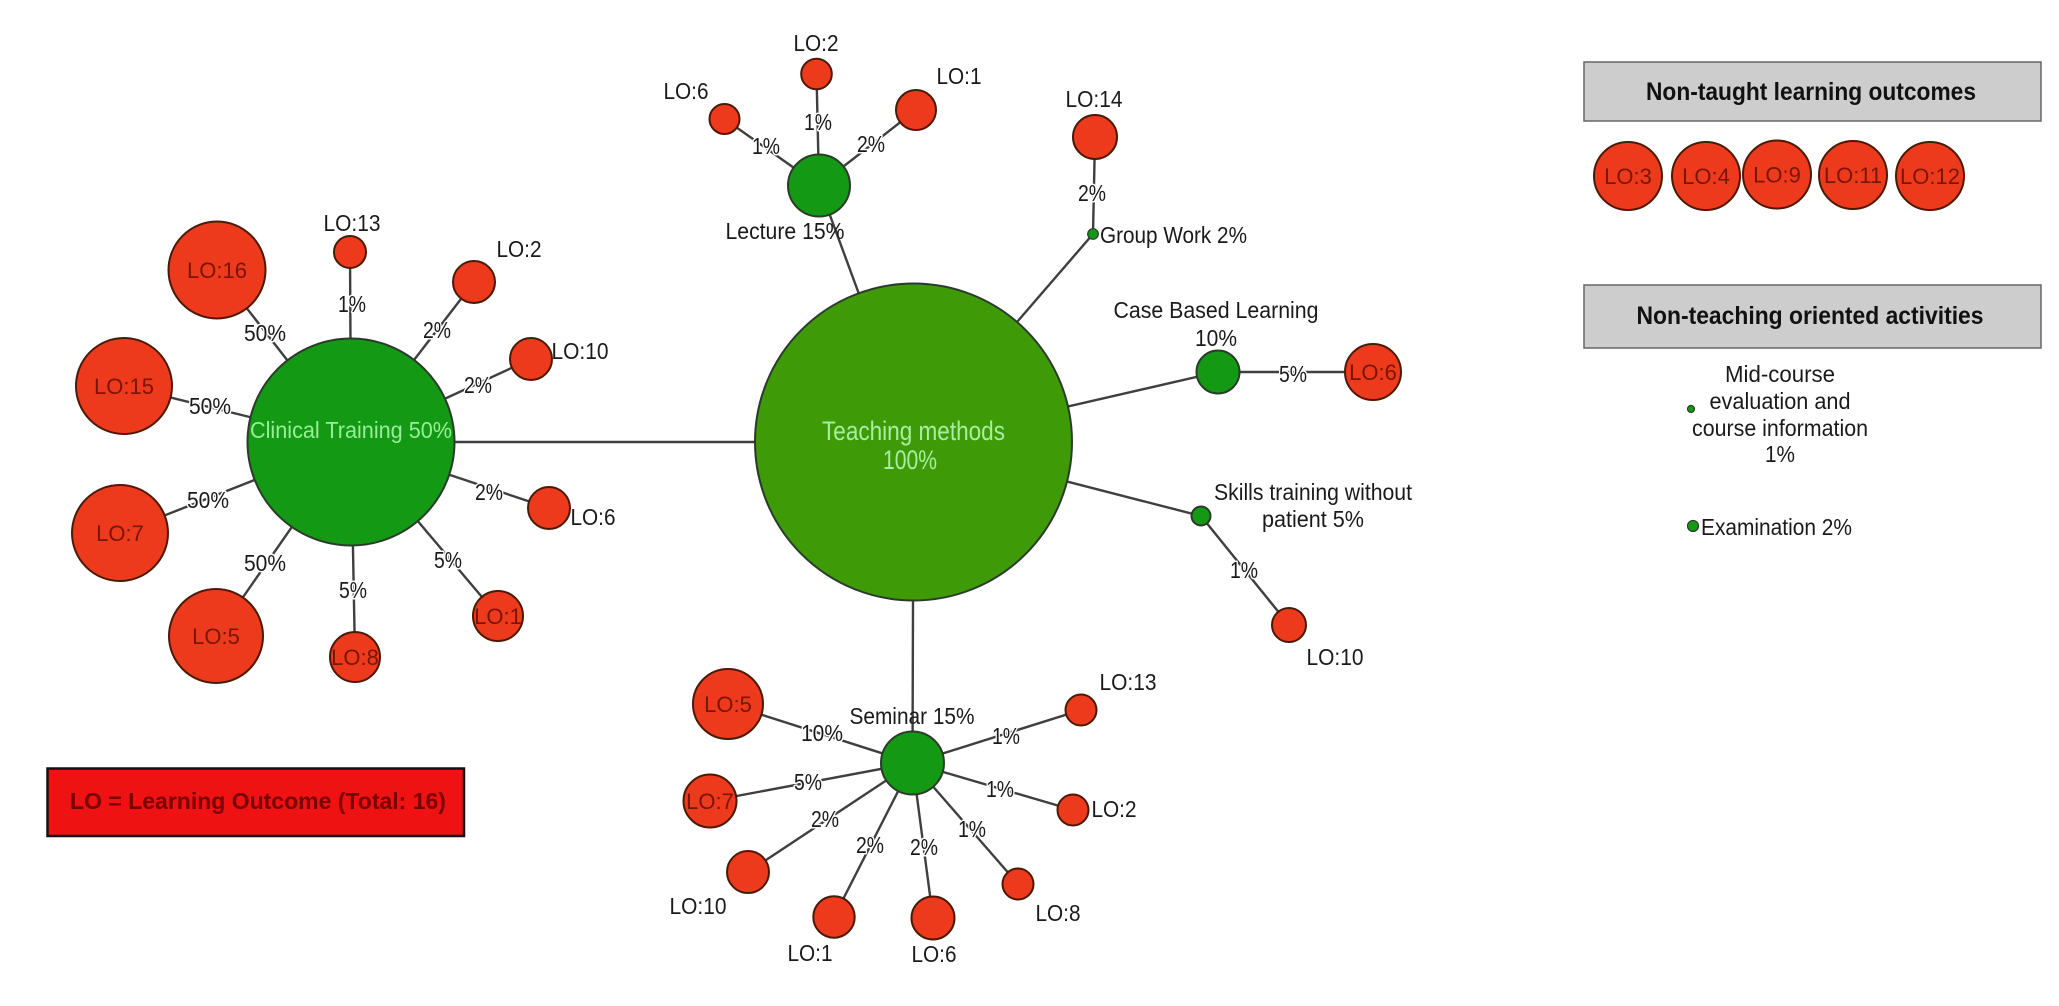 The height and width of the screenshot is (1006, 2059). I want to click on svg-text: LO:4, so click(1706, 176).